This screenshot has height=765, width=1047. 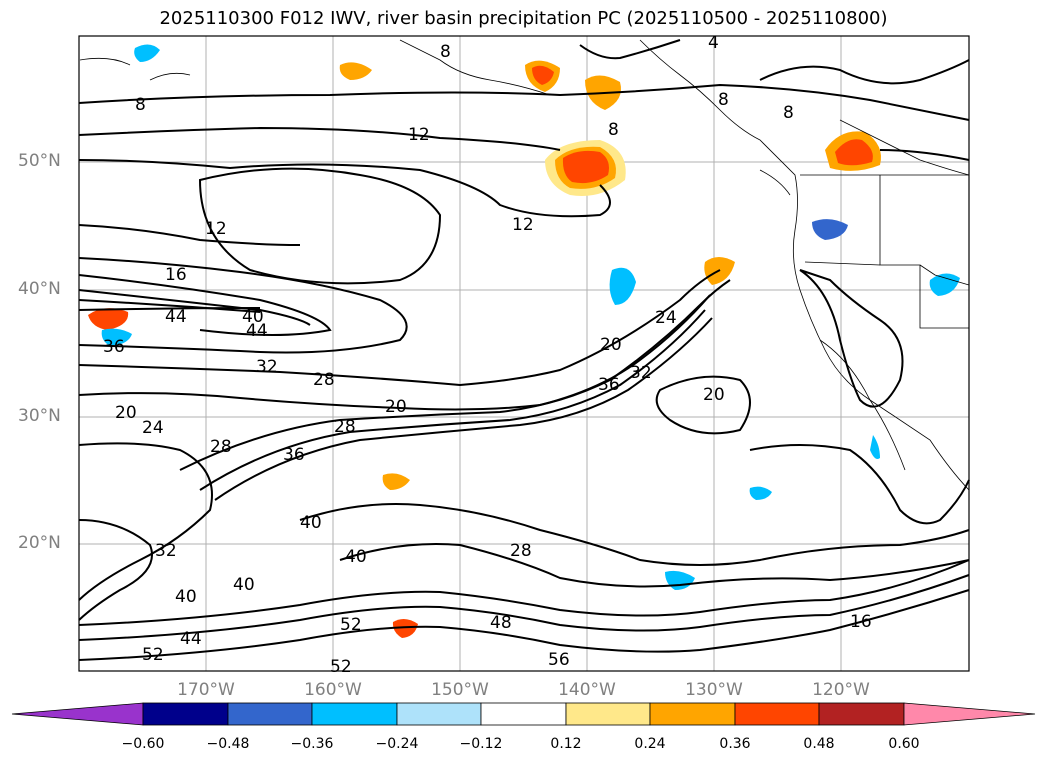 I want to click on lon-label: 150°W, so click(x=460, y=690).